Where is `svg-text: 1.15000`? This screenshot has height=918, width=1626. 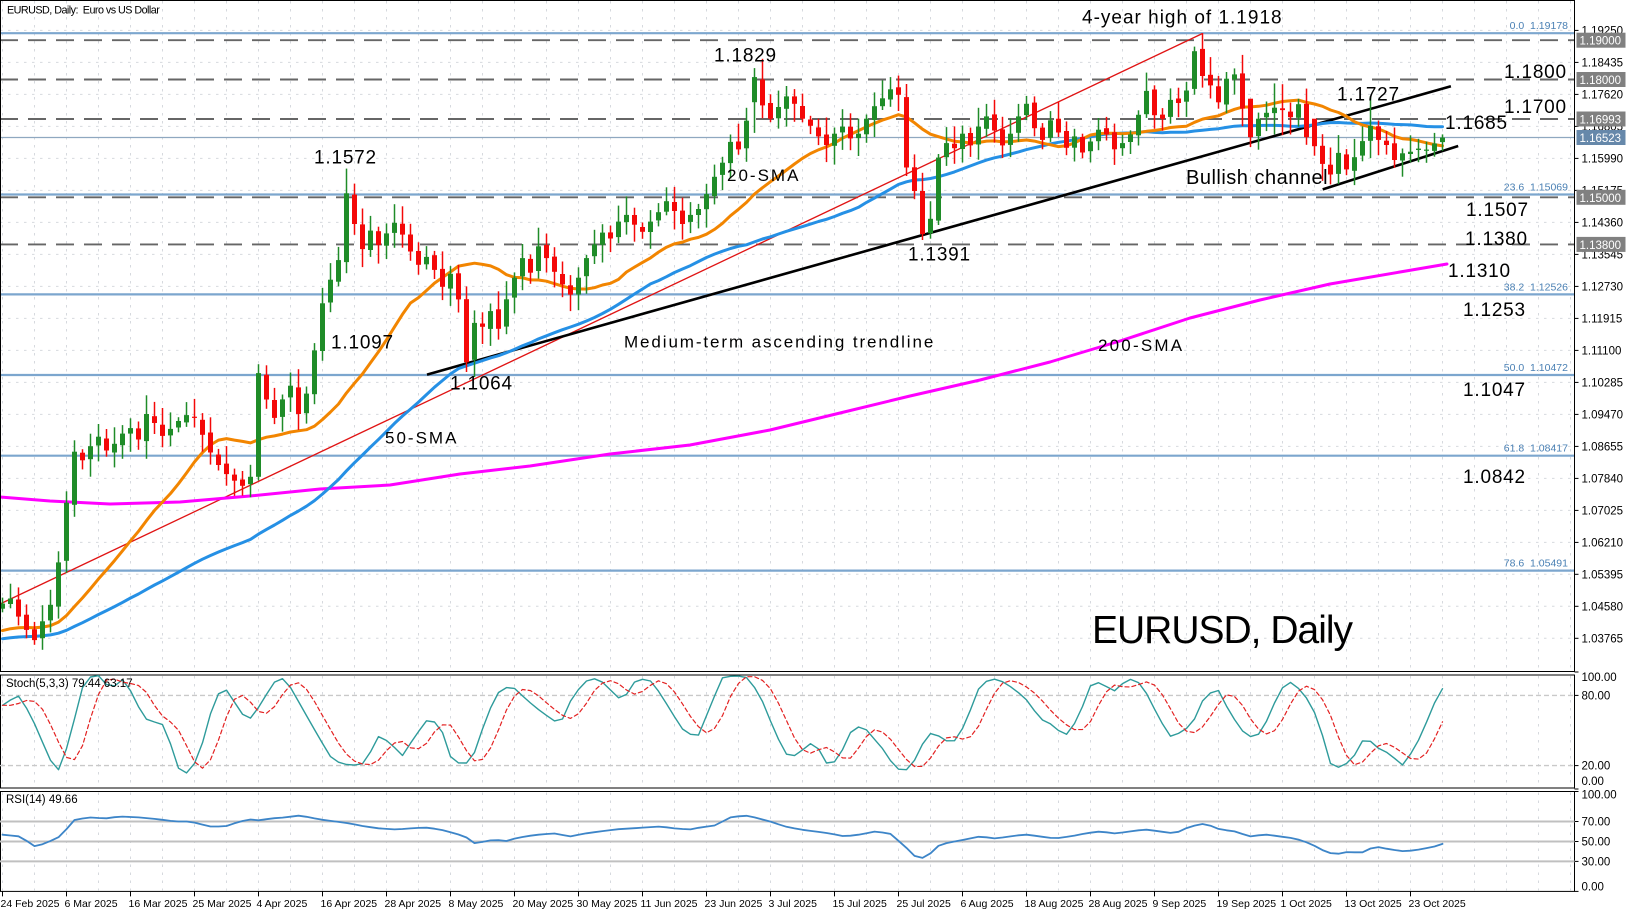 svg-text: 1.15000 is located at coordinates (1601, 199).